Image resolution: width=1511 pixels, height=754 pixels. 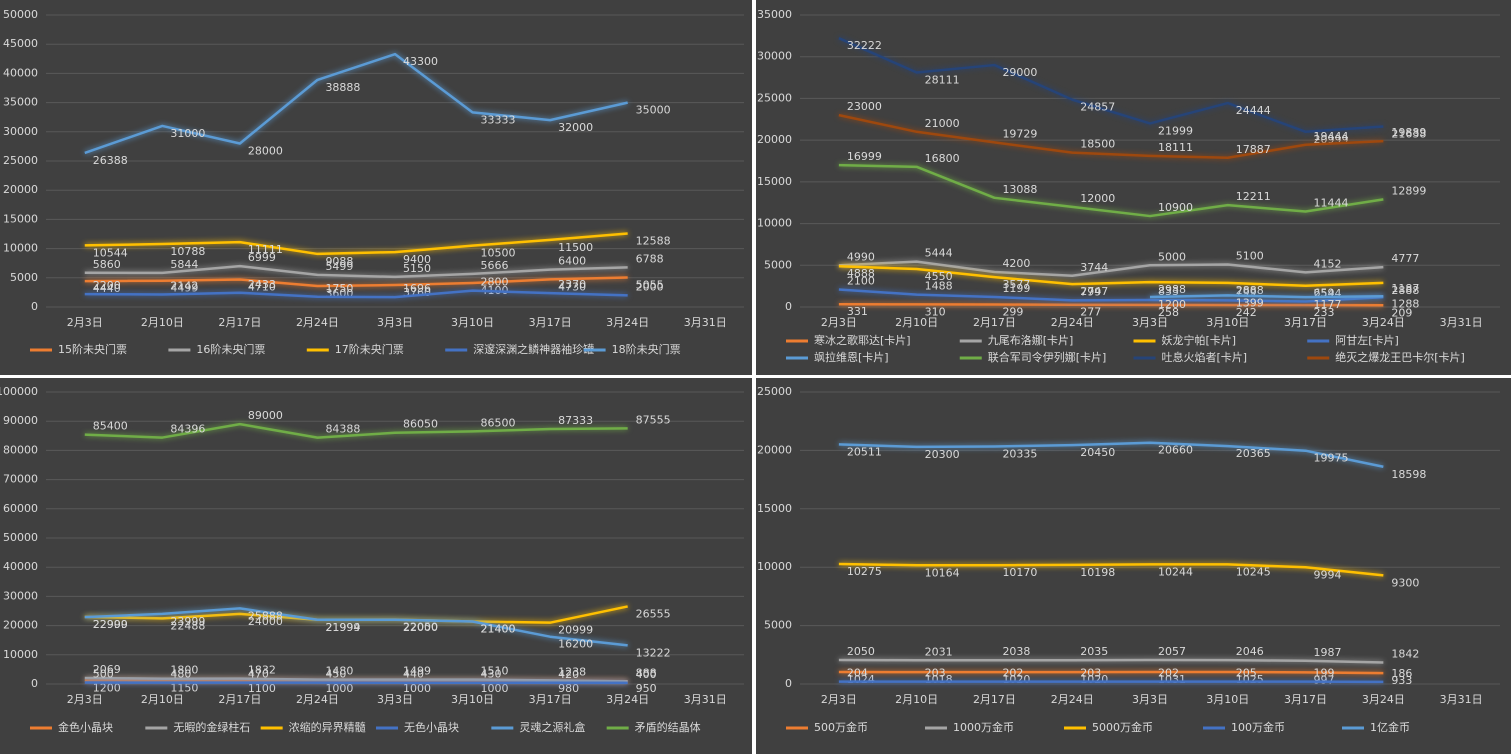 What do you see at coordinates (1328, 304) in the screenshot?
I see `data-label: 1177` at bounding box center [1328, 304].